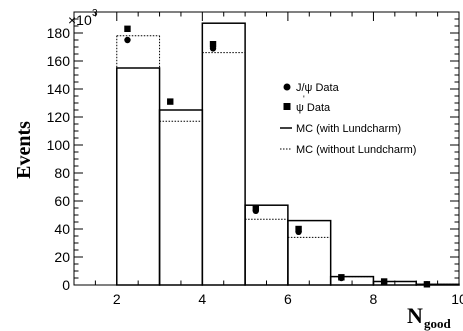 The width and height of the screenshot is (463, 331). I want to click on y-tick-label-20: 20, so click(62, 257).